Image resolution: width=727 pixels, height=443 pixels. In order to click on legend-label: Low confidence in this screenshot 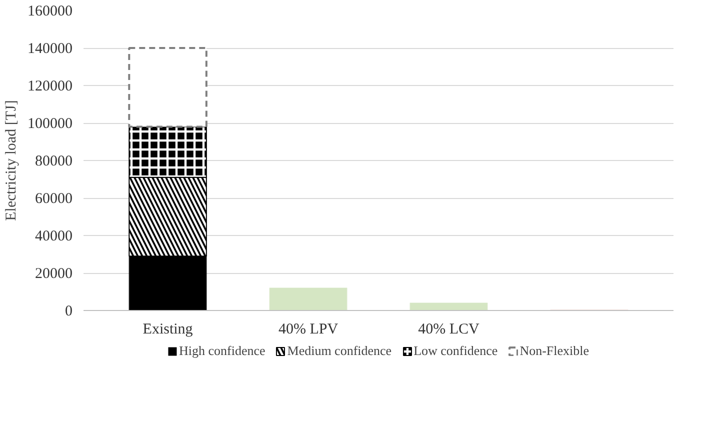, I will do `click(456, 351)`.